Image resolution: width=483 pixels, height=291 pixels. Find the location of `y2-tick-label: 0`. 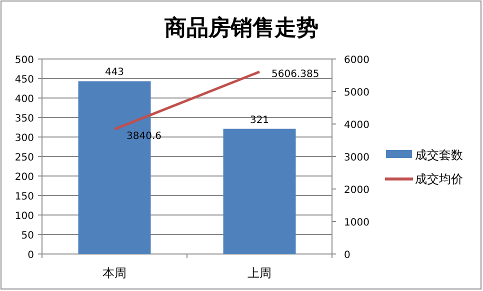

y2-tick-label: 0 is located at coordinates (347, 255).